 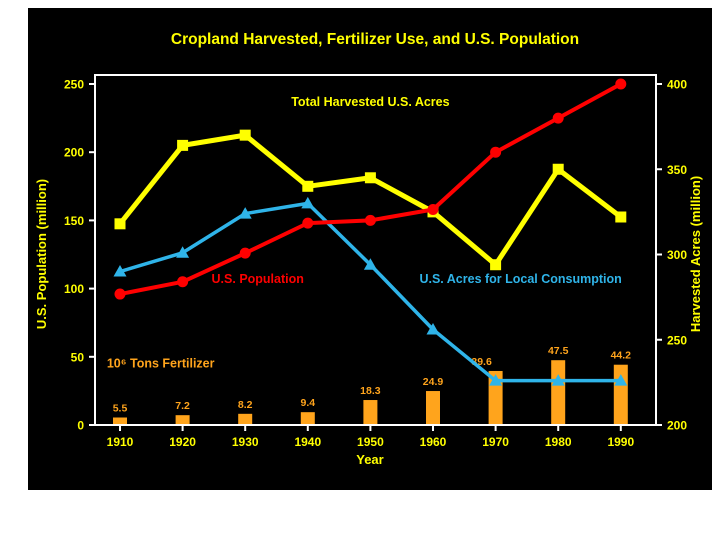 I want to click on bar-value-label: 18.3, so click(x=370, y=391).